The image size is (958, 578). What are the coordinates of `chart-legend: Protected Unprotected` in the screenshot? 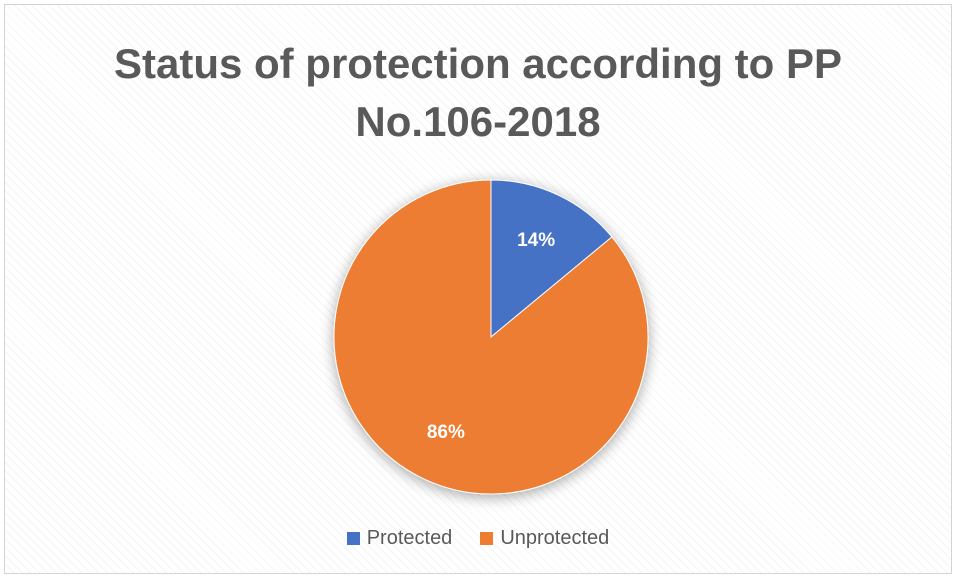 It's located at (478, 538).